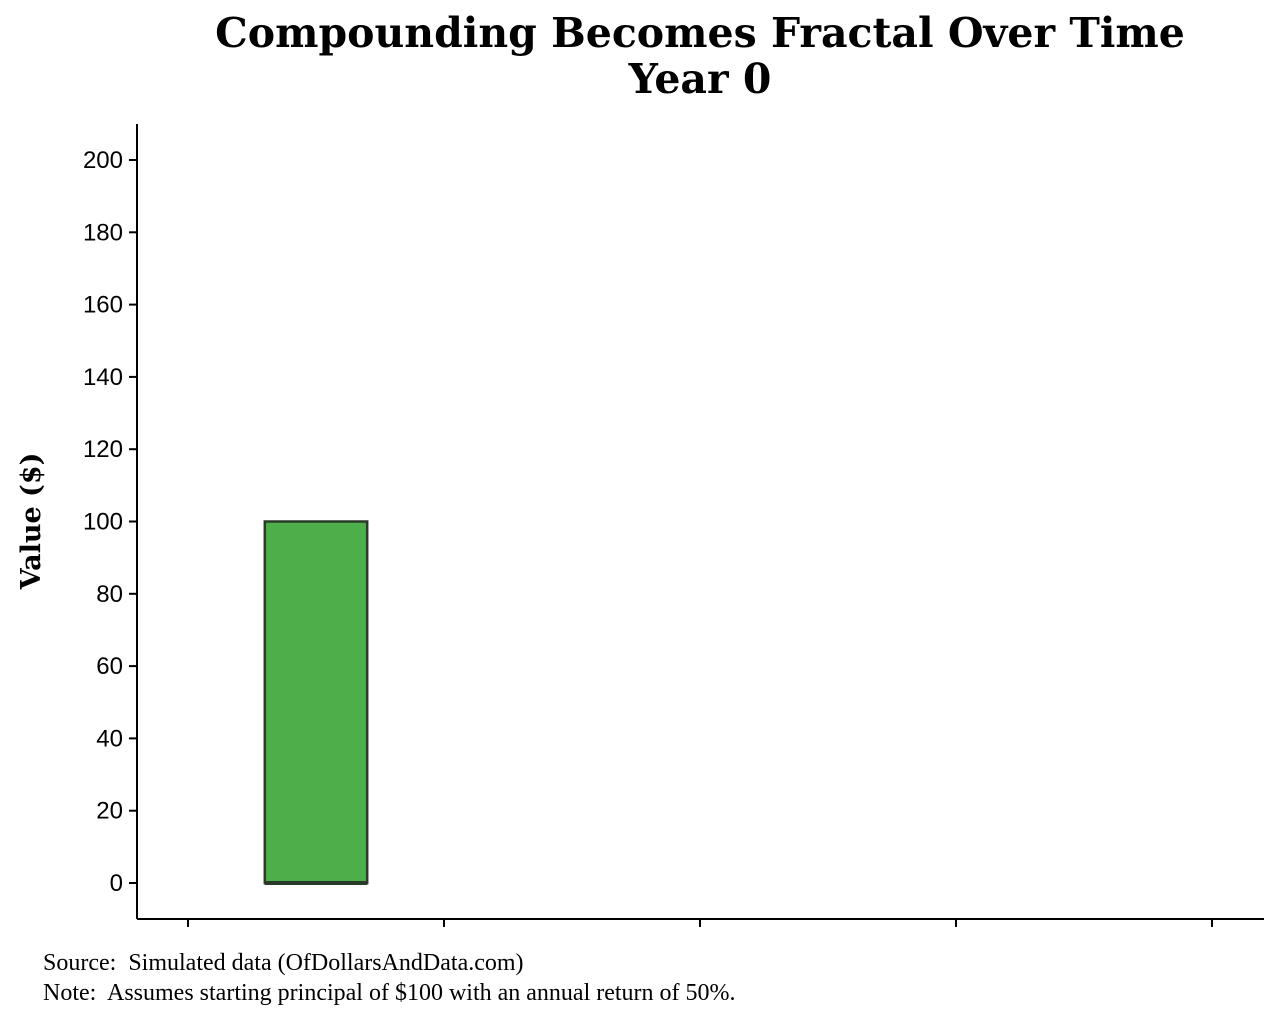 Image resolution: width=1280 pixels, height=1024 pixels. I want to click on bars, so click(316, 702).